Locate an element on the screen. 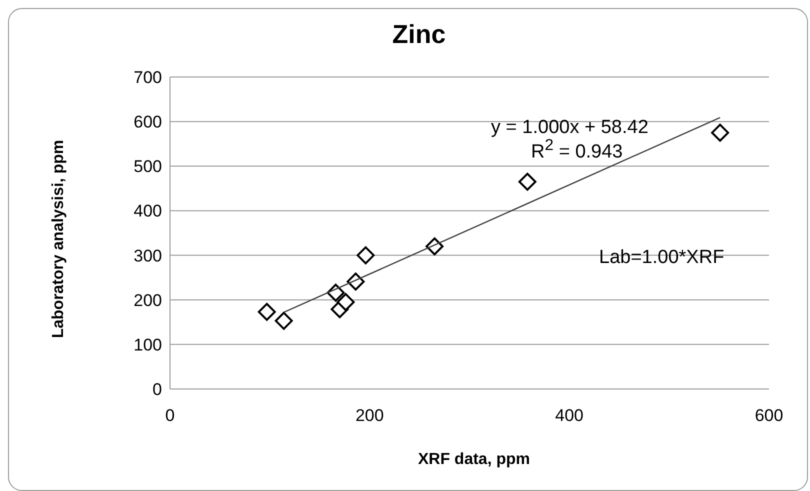  annotation: y = 1.000x + 58.42 is located at coordinates (569, 128).